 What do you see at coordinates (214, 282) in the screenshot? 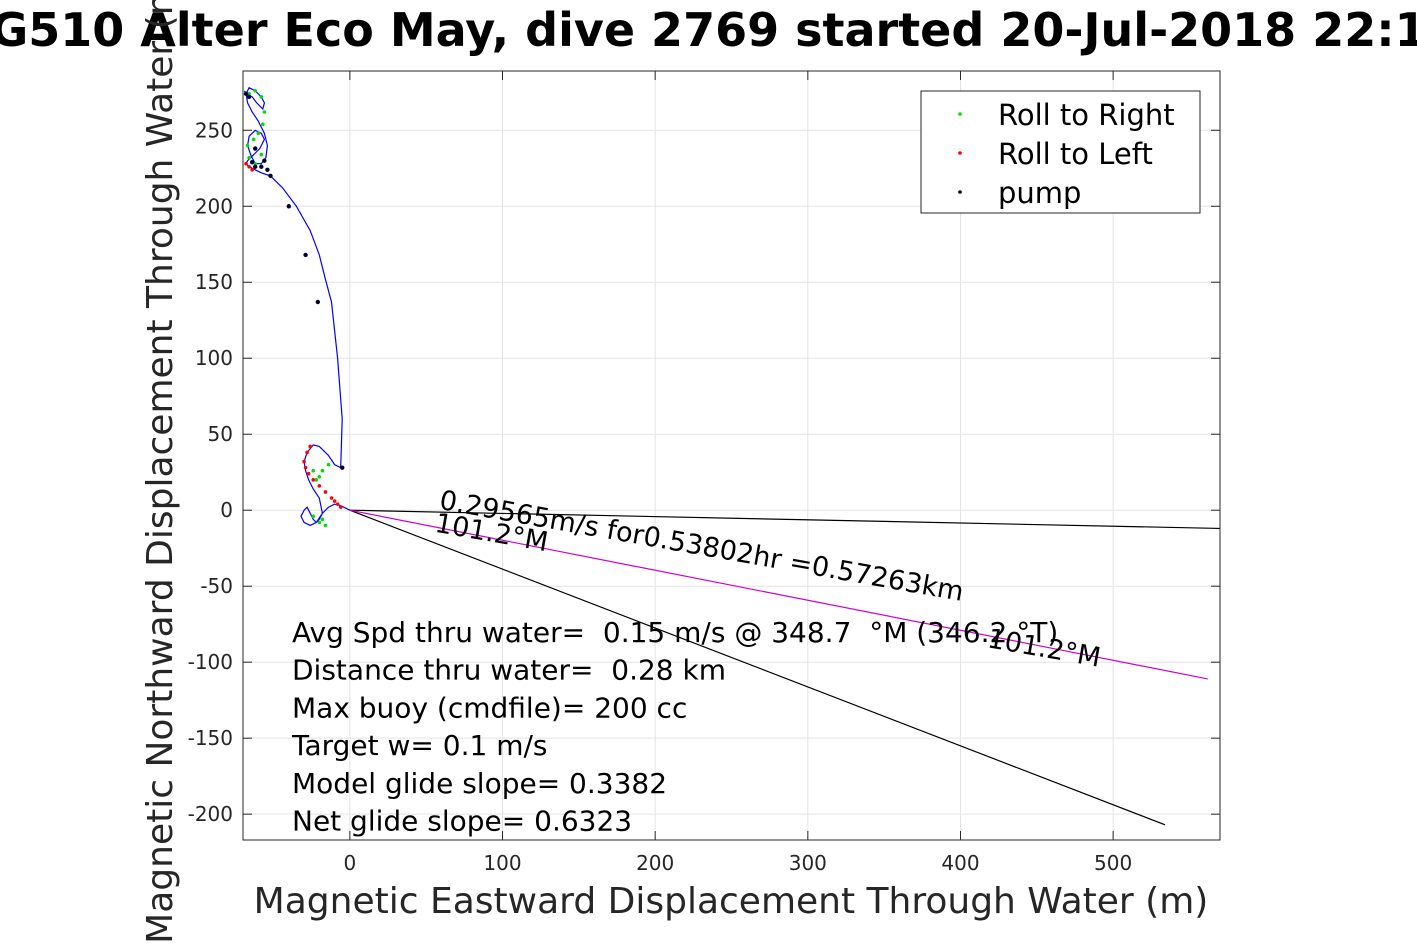
I see `y-tick-label: 150` at bounding box center [214, 282].